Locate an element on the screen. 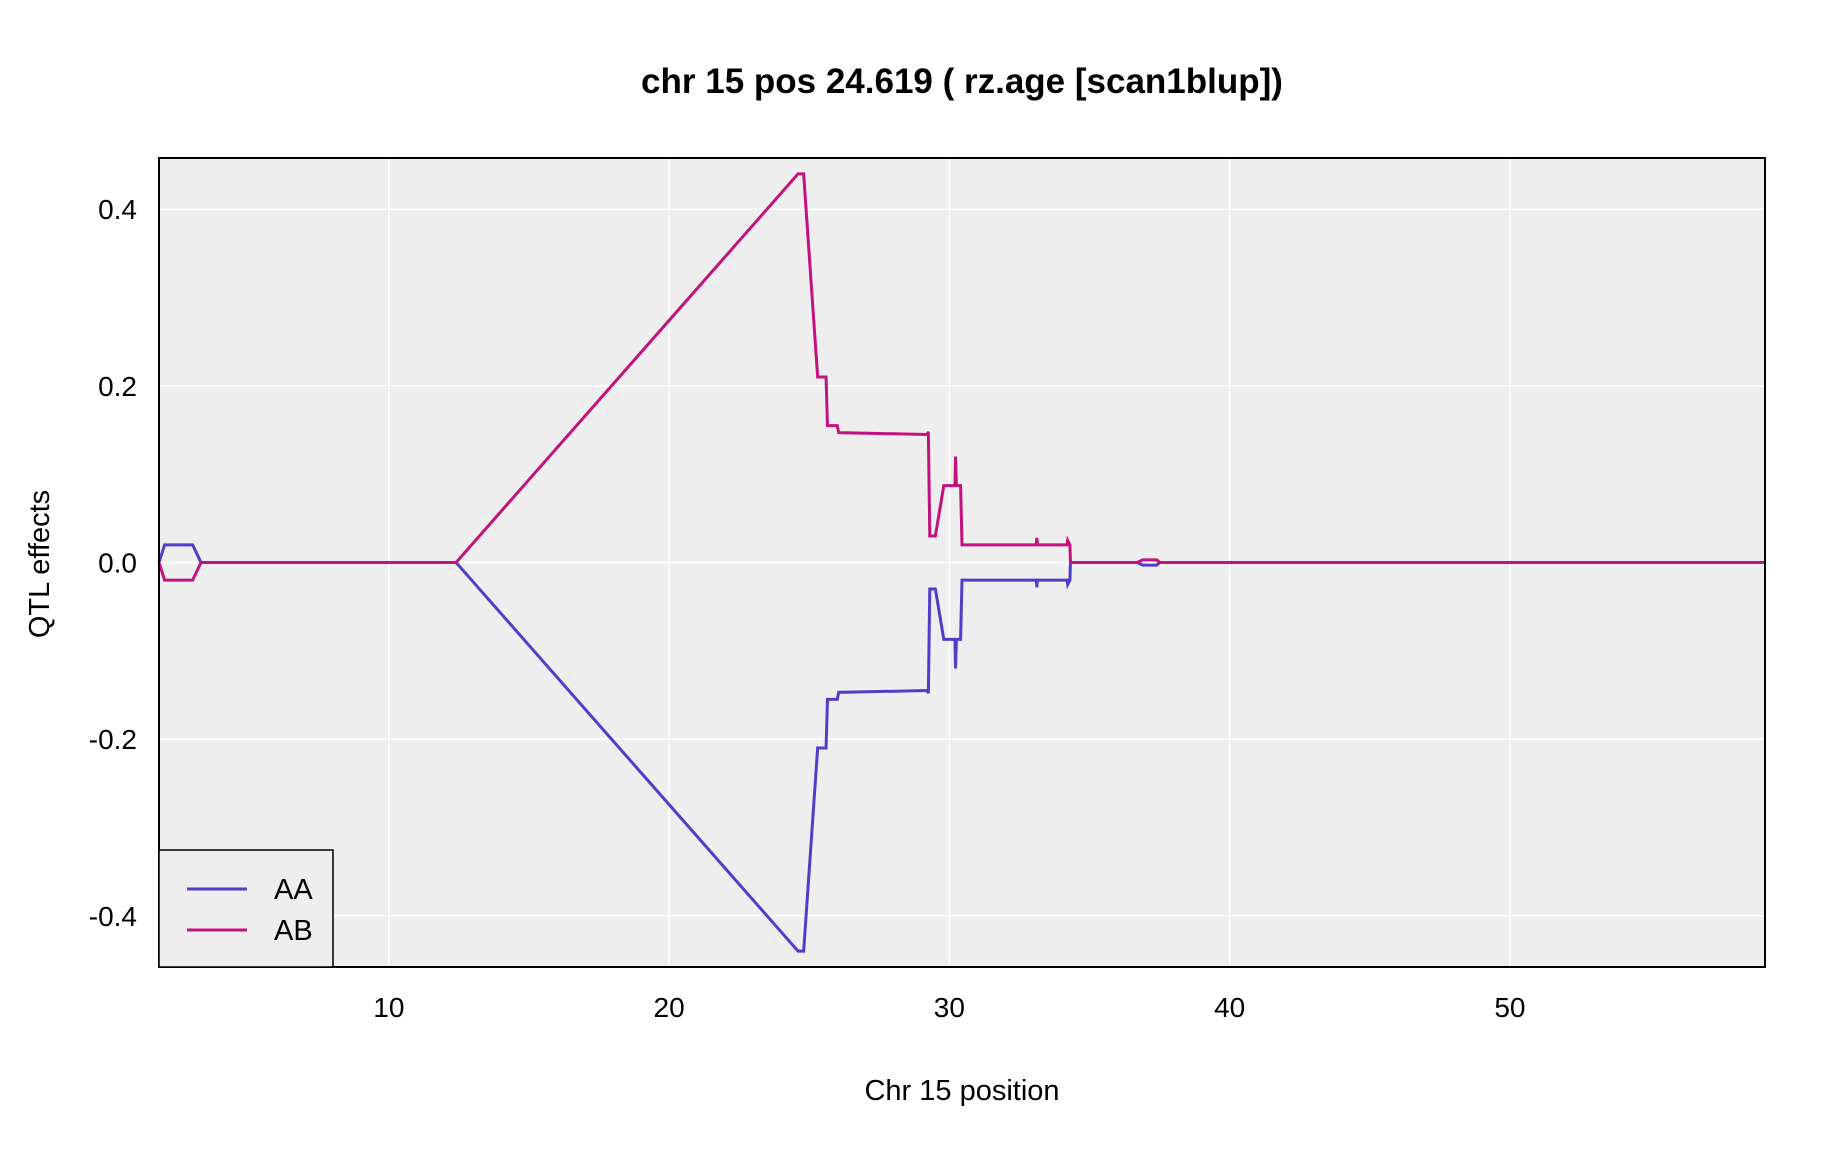 Image resolution: width=1824 pixels, height=1152 pixels. x-tick-label: 30 is located at coordinates (949, 1007).